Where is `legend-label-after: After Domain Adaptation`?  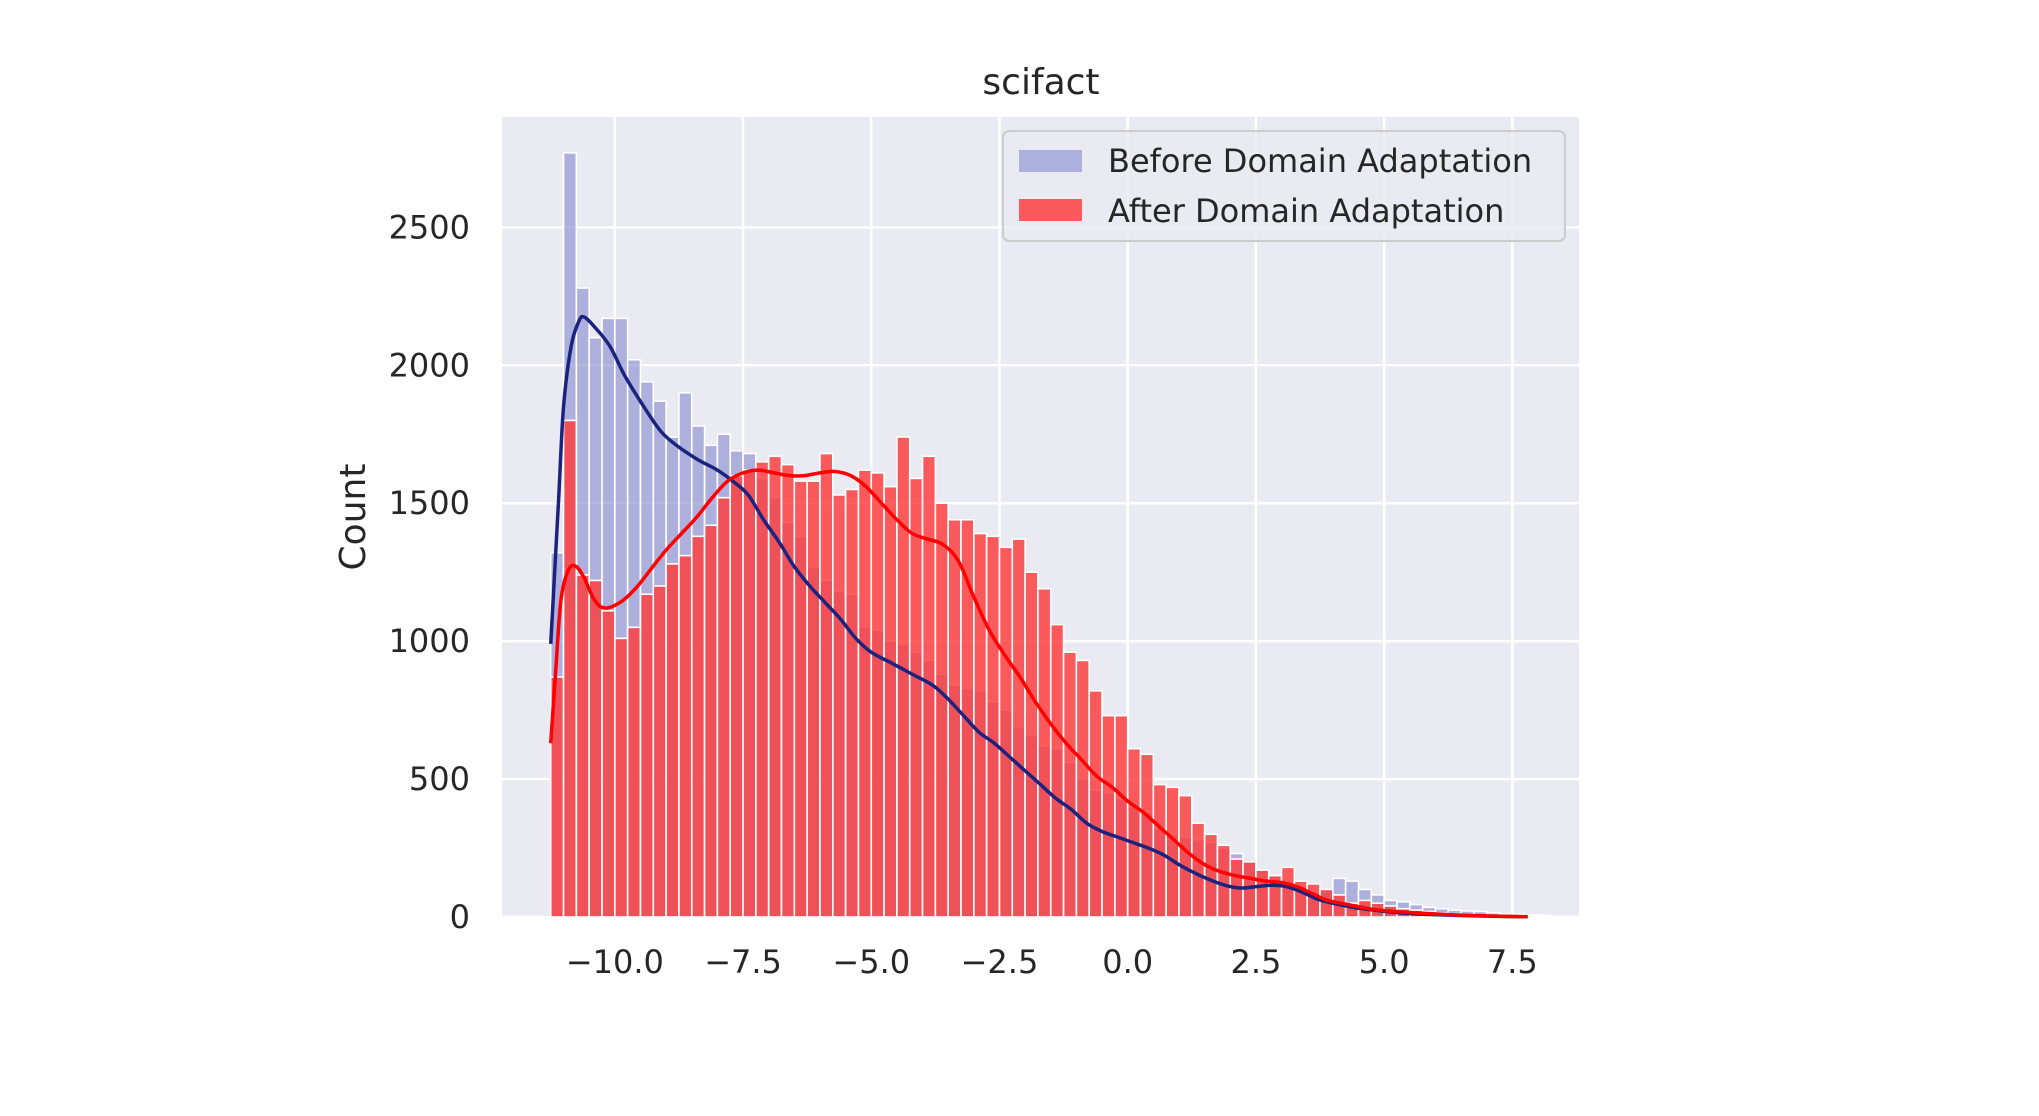
legend-label-after: After Domain Adaptation is located at coordinates (1306, 211).